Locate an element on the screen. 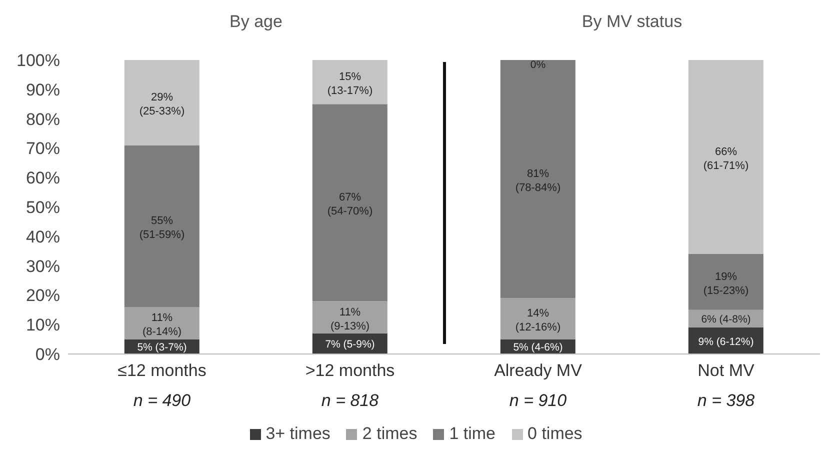 Image resolution: width=838 pixels, height=462 pixels. y-tick-label: 80% is located at coordinates (43, 119).